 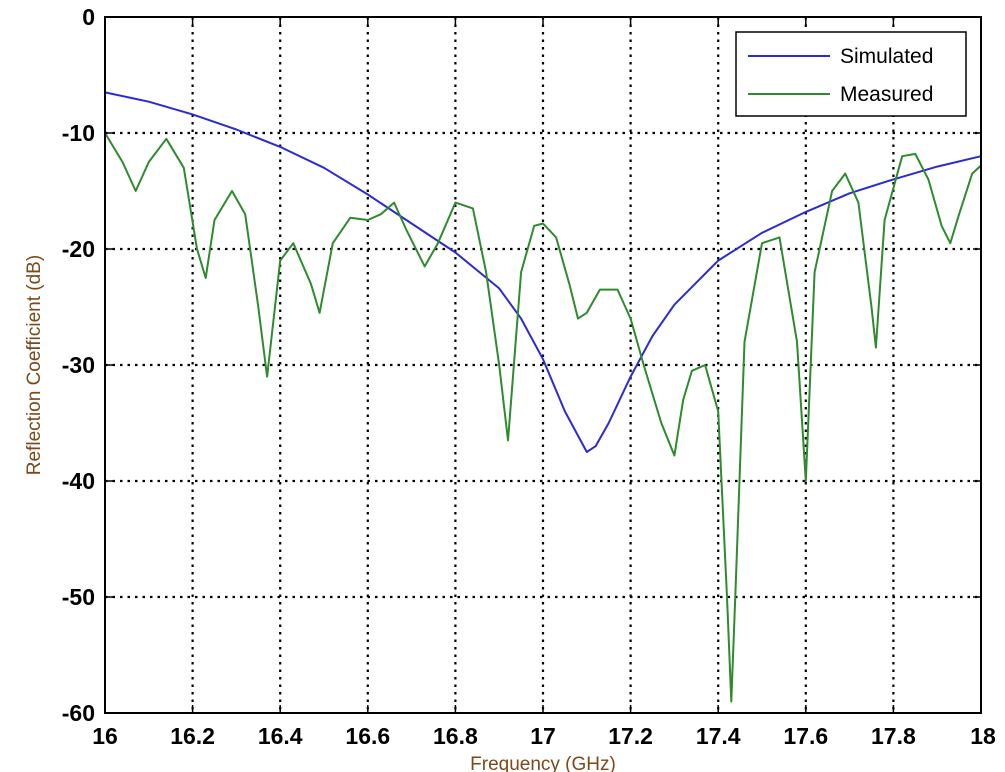 What do you see at coordinates (78, 365) in the screenshot?
I see `y-tick-label: -30` at bounding box center [78, 365].